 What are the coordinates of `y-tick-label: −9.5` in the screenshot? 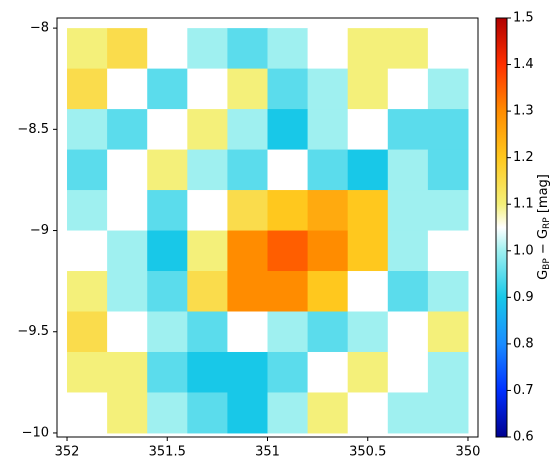 It's located at (33, 331).